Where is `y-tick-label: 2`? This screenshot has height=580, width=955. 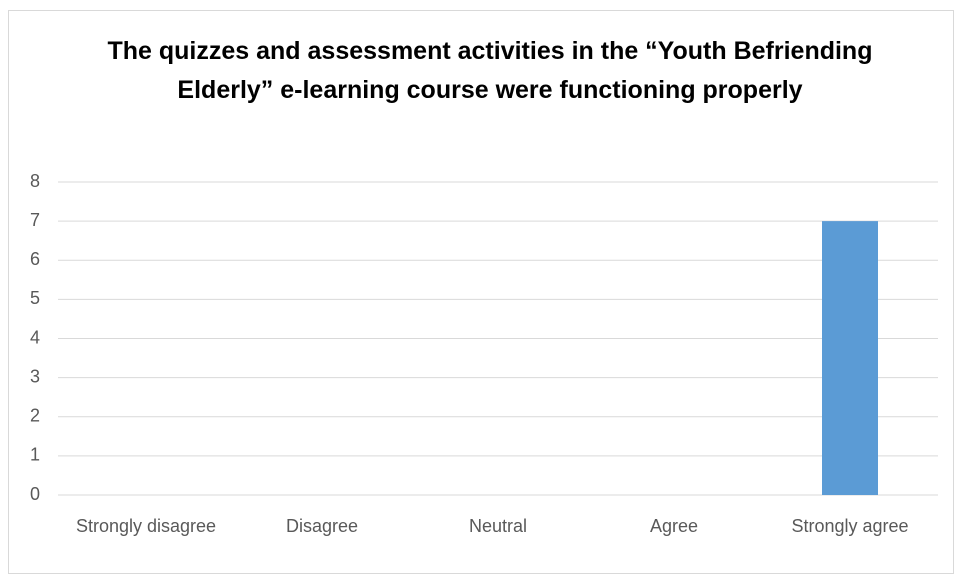 y-tick-label: 2 is located at coordinates (35, 416).